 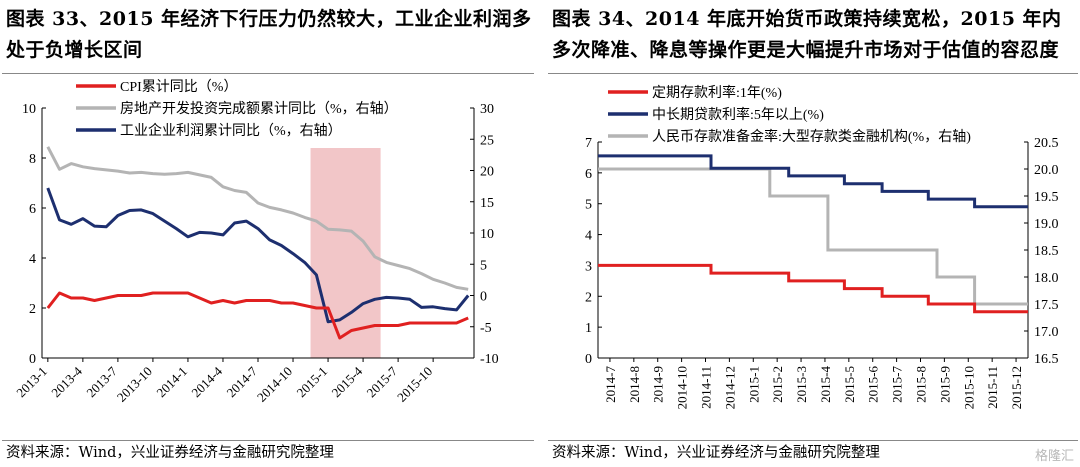 I want to click on x-tick-label: 2015-5, so click(x=849, y=384).